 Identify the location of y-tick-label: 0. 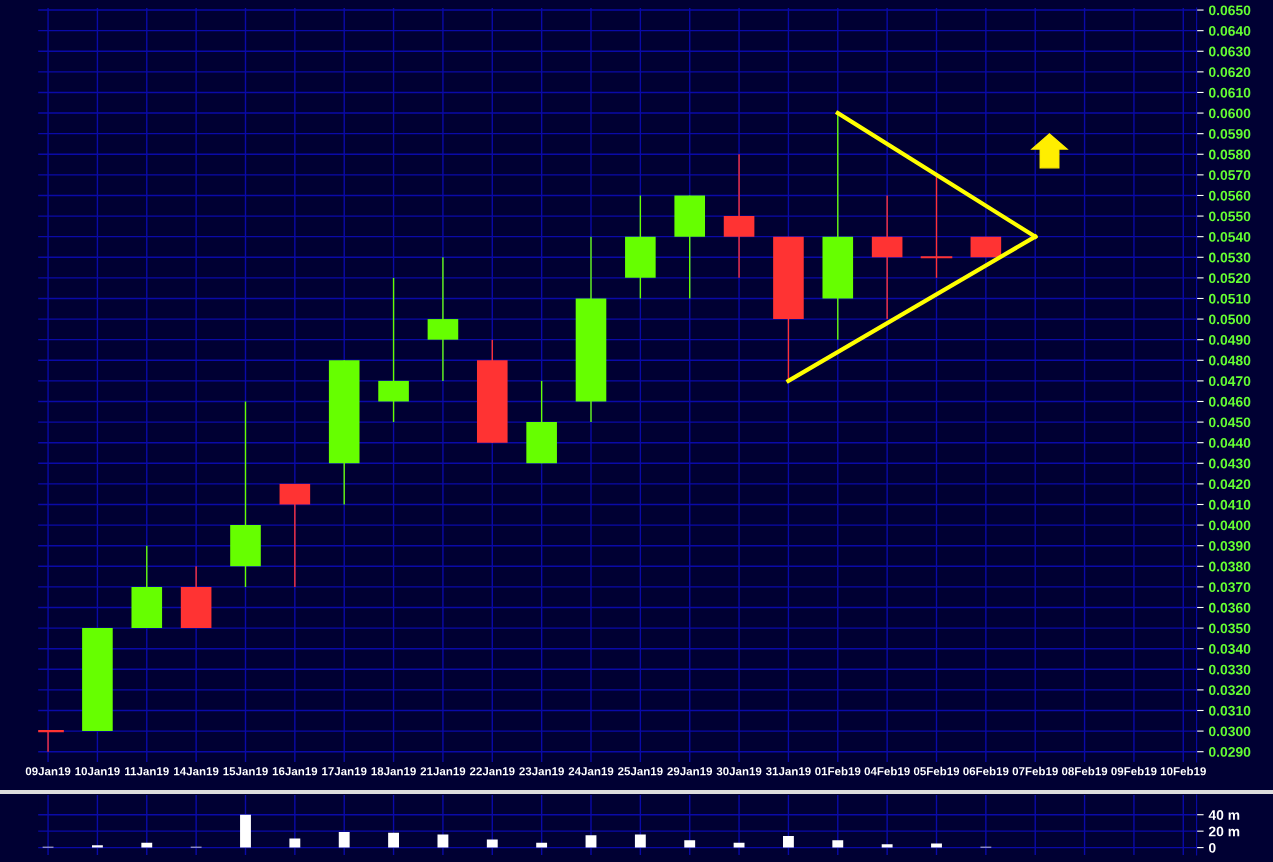
(1212, 847).